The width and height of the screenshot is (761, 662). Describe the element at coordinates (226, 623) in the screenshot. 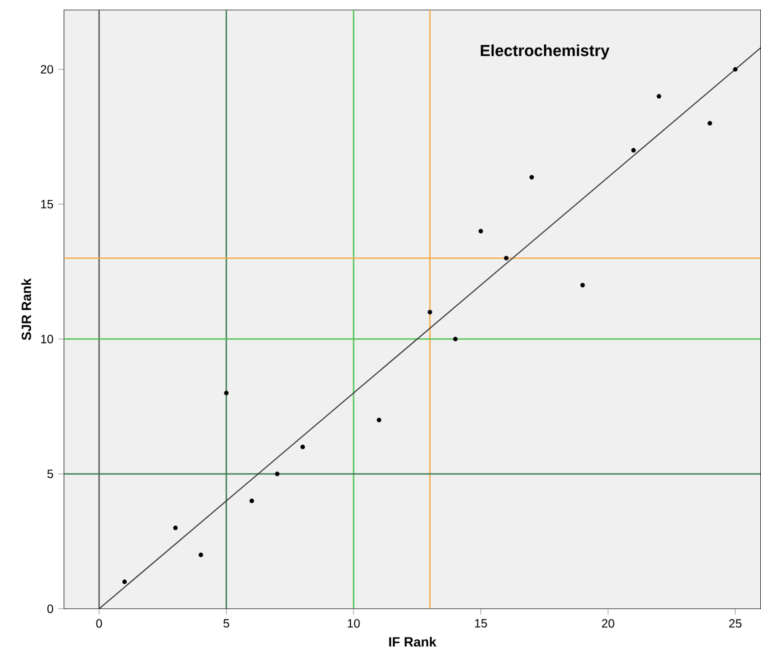

I see `x-tick-label: 5` at that location.